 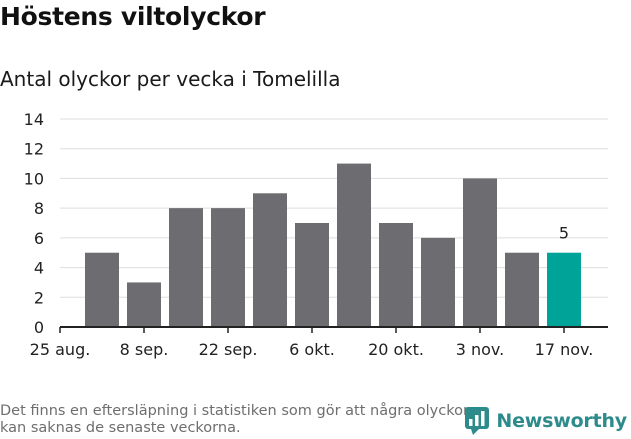 I want to click on x-tick-label: 22 sep., so click(x=228, y=349).